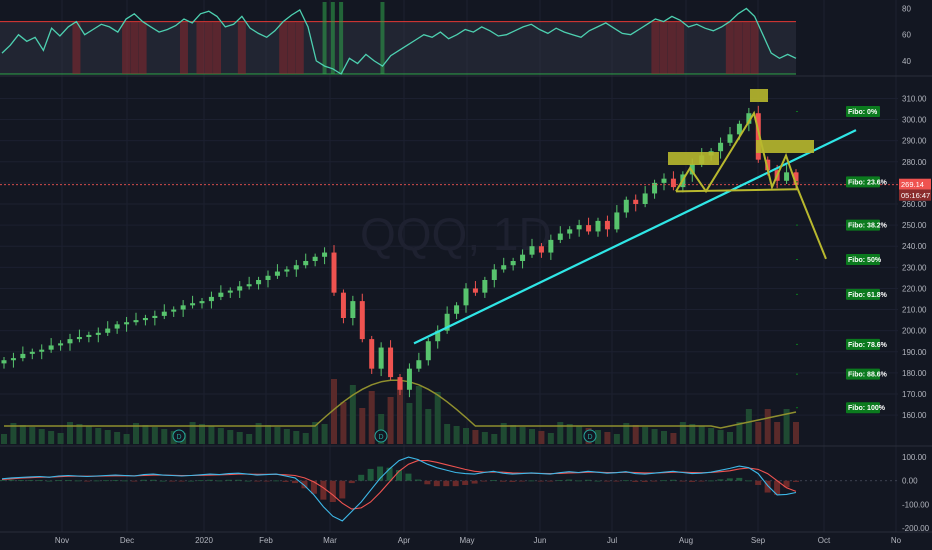 Image resolution: width=932 pixels, height=550 pixels. What do you see at coordinates (896, 540) in the screenshot?
I see `x-tick-label: No` at bounding box center [896, 540].